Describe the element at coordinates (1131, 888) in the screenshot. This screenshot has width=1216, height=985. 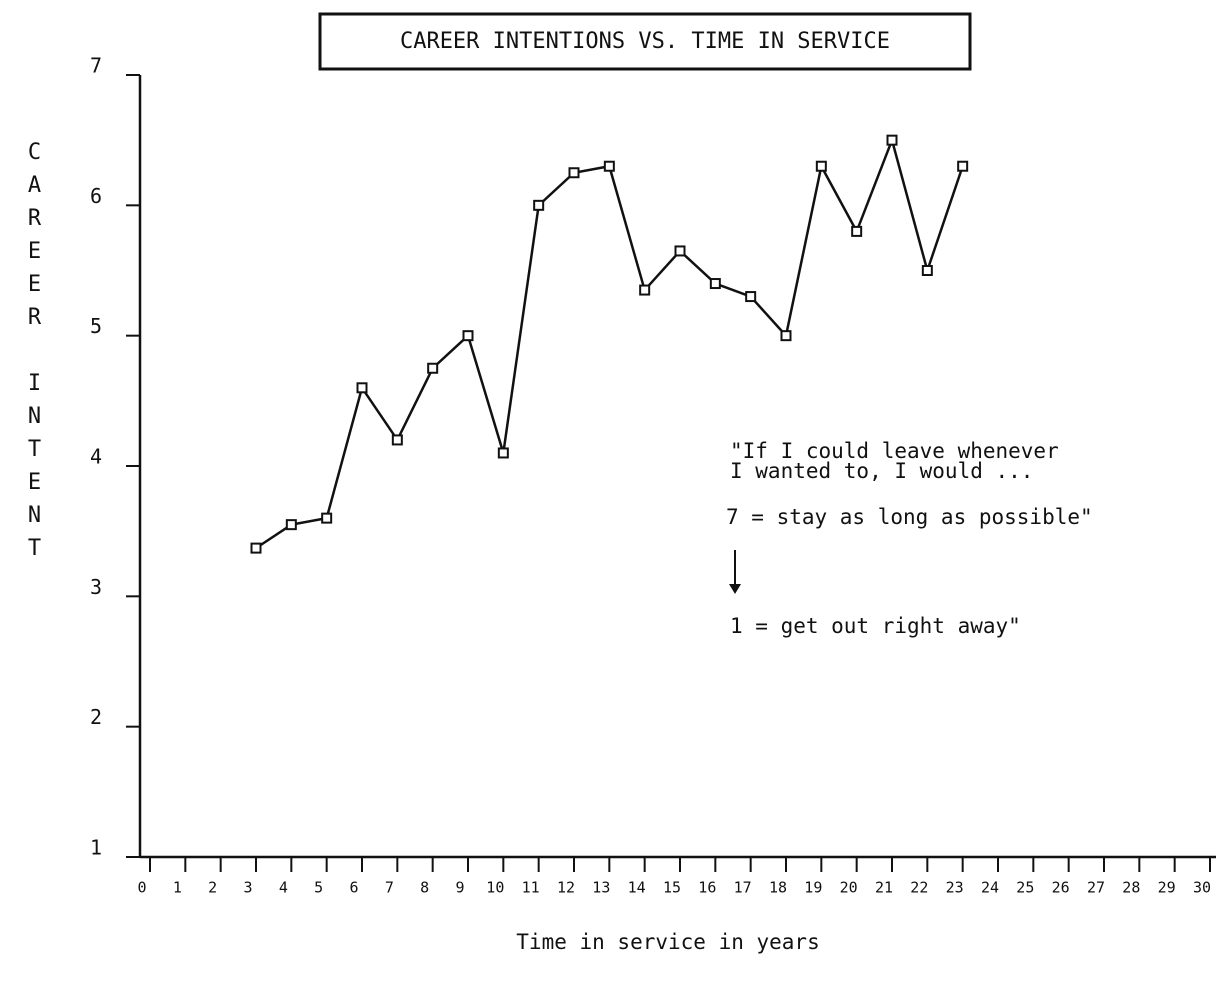
I see `x-tick-label: 28` at that location.